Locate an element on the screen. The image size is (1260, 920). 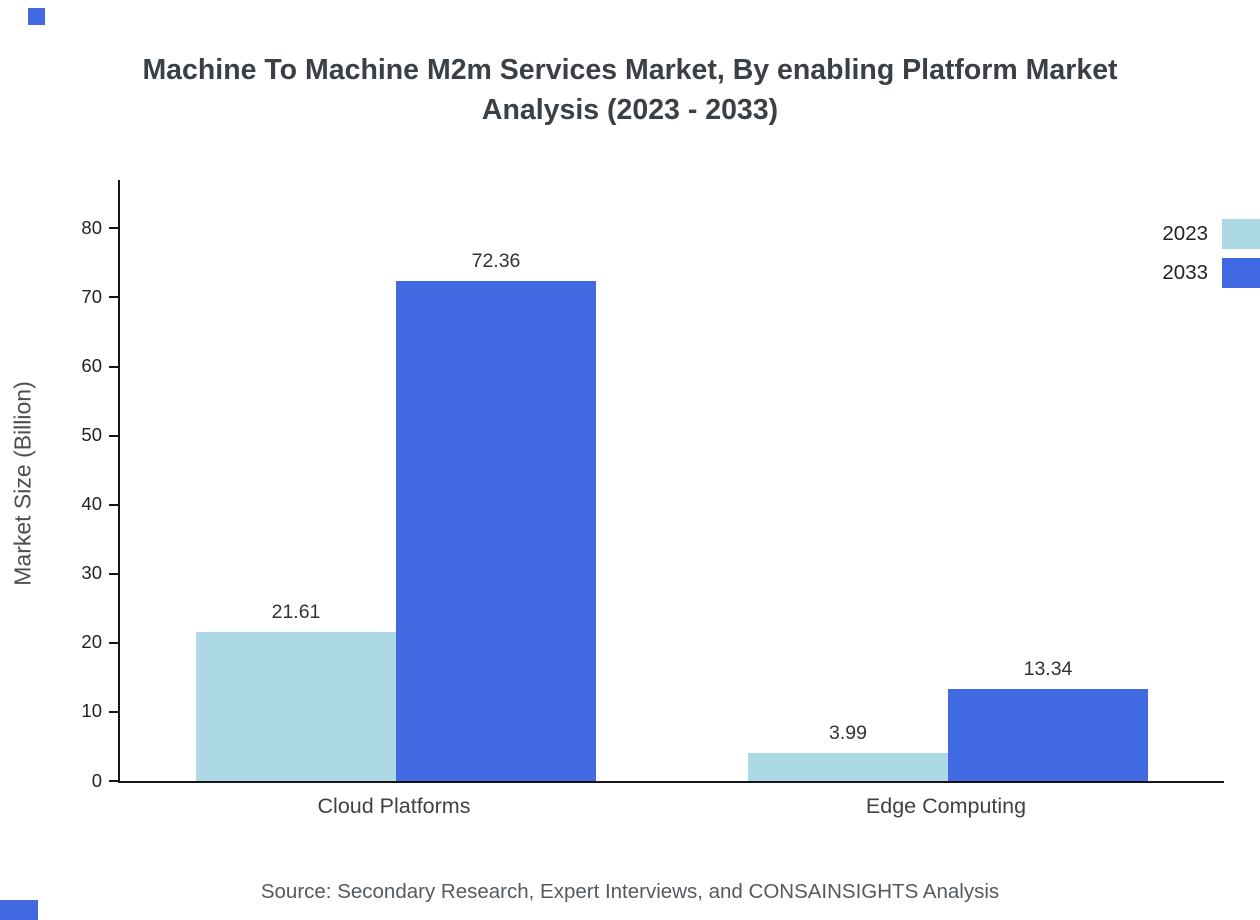
legend-item-2023: 2023 is located at coordinates (1211, 234).